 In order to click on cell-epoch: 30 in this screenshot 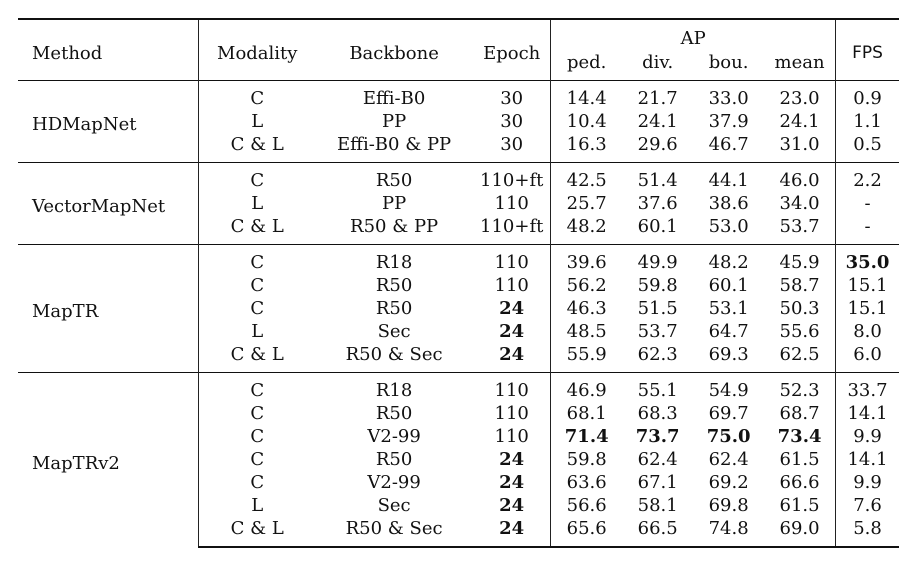, I will do `click(512, 148)`.